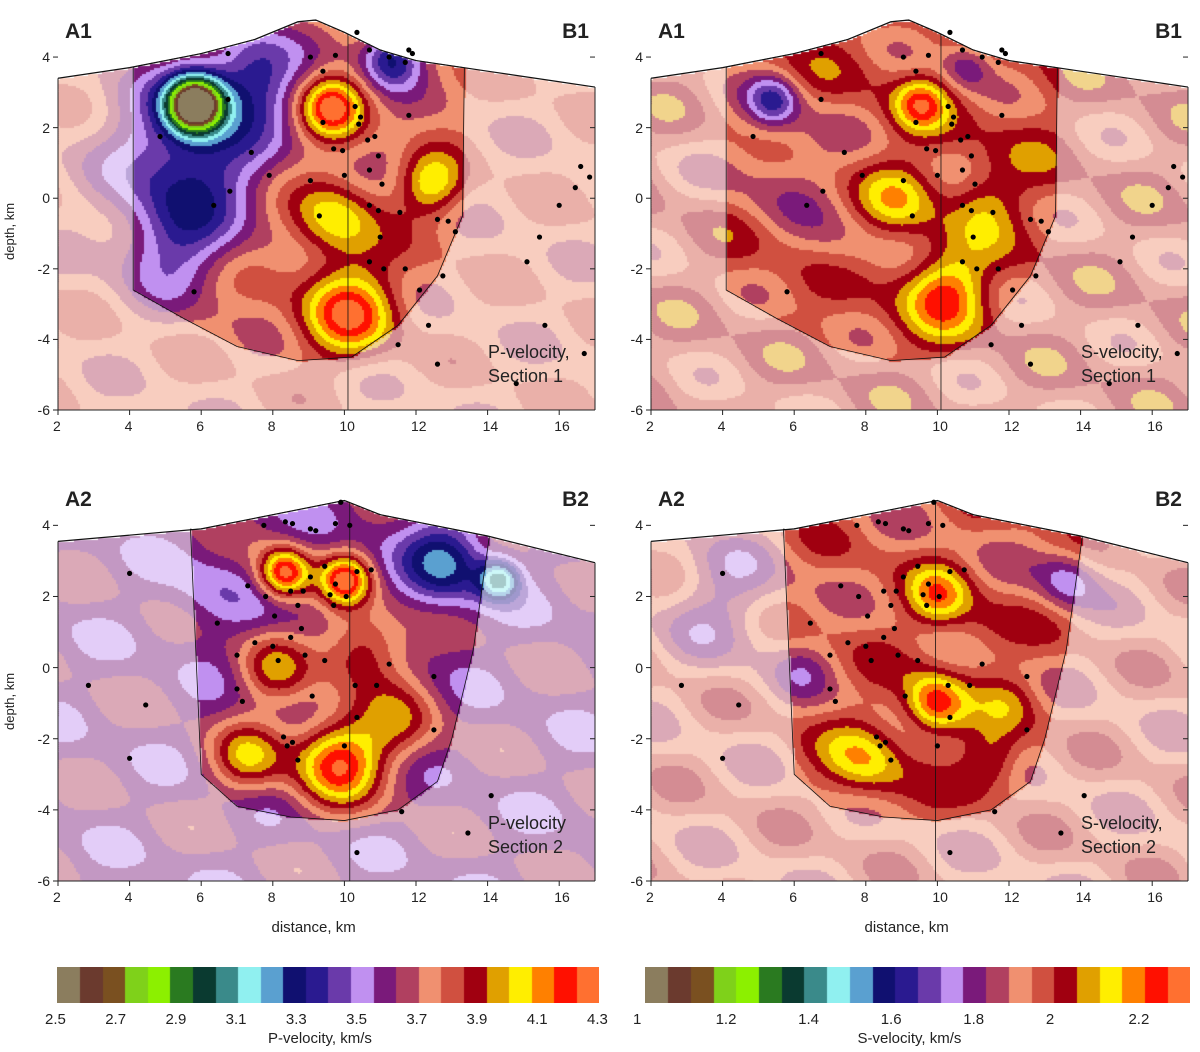  I want to click on corner-label-right: B2, so click(1168, 499).